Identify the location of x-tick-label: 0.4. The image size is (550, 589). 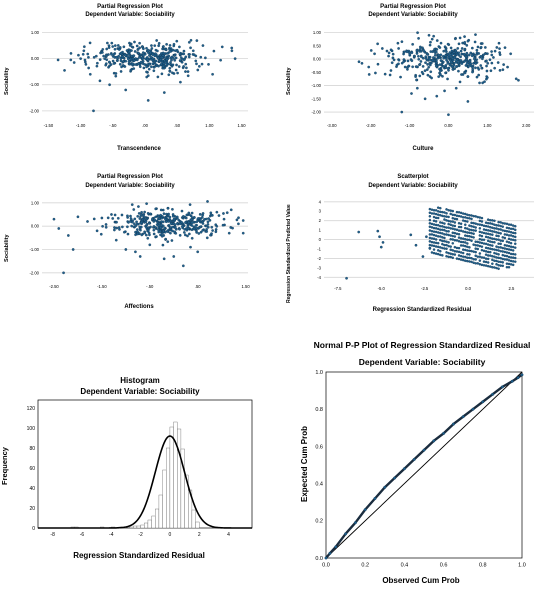
(405, 566).